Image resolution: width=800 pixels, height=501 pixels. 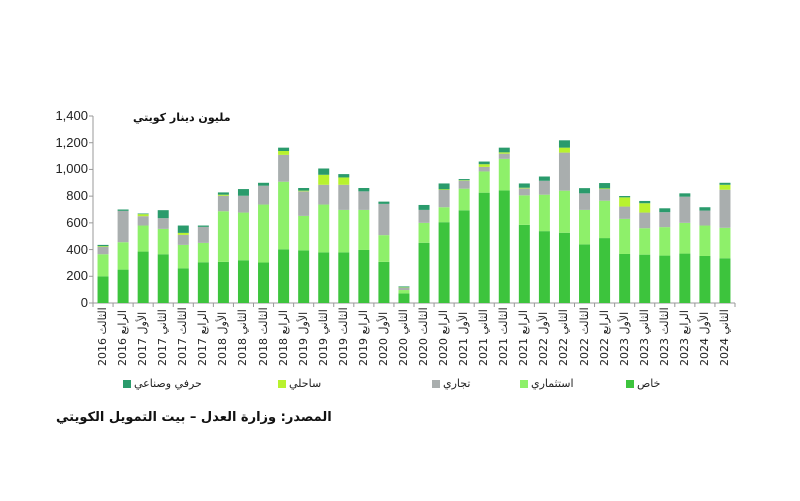 I want to click on legend: حرفي وصناعي ساحلي تجاري استثماري خاص, so click(x=400, y=387).